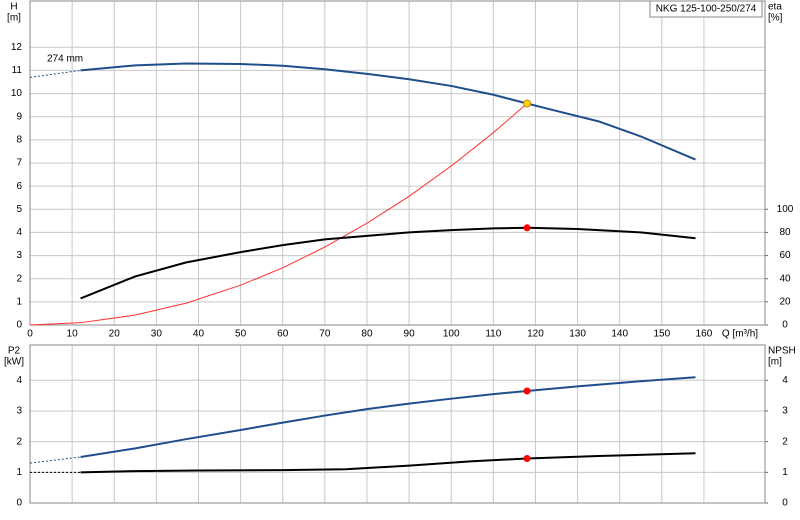 This screenshot has width=800, height=520. What do you see at coordinates (283, 334) in the screenshot?
I see `x-tick-label: 60` at bounding box center [283, 334].